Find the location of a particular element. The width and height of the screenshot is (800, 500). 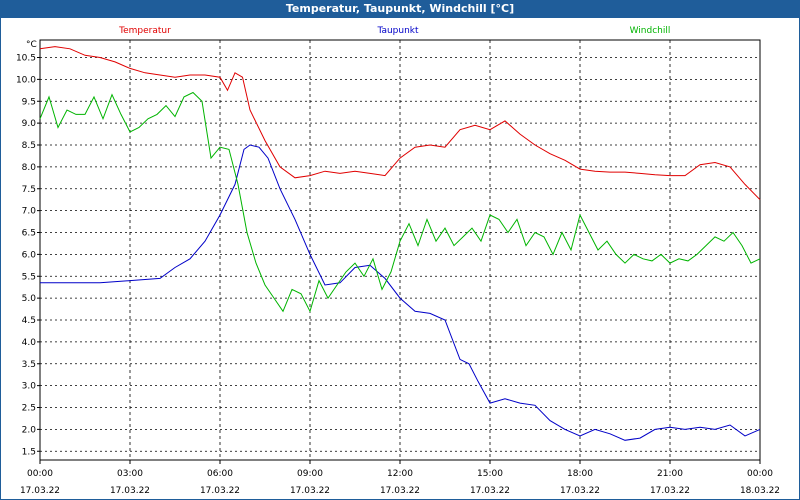

y-tick-label: 10.5 is located at coordinates (26, 59).